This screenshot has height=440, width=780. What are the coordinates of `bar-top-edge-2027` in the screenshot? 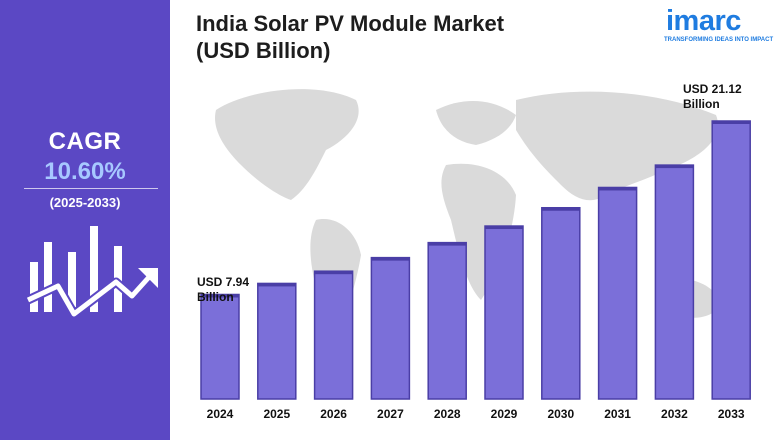 It's located at (390, 259).